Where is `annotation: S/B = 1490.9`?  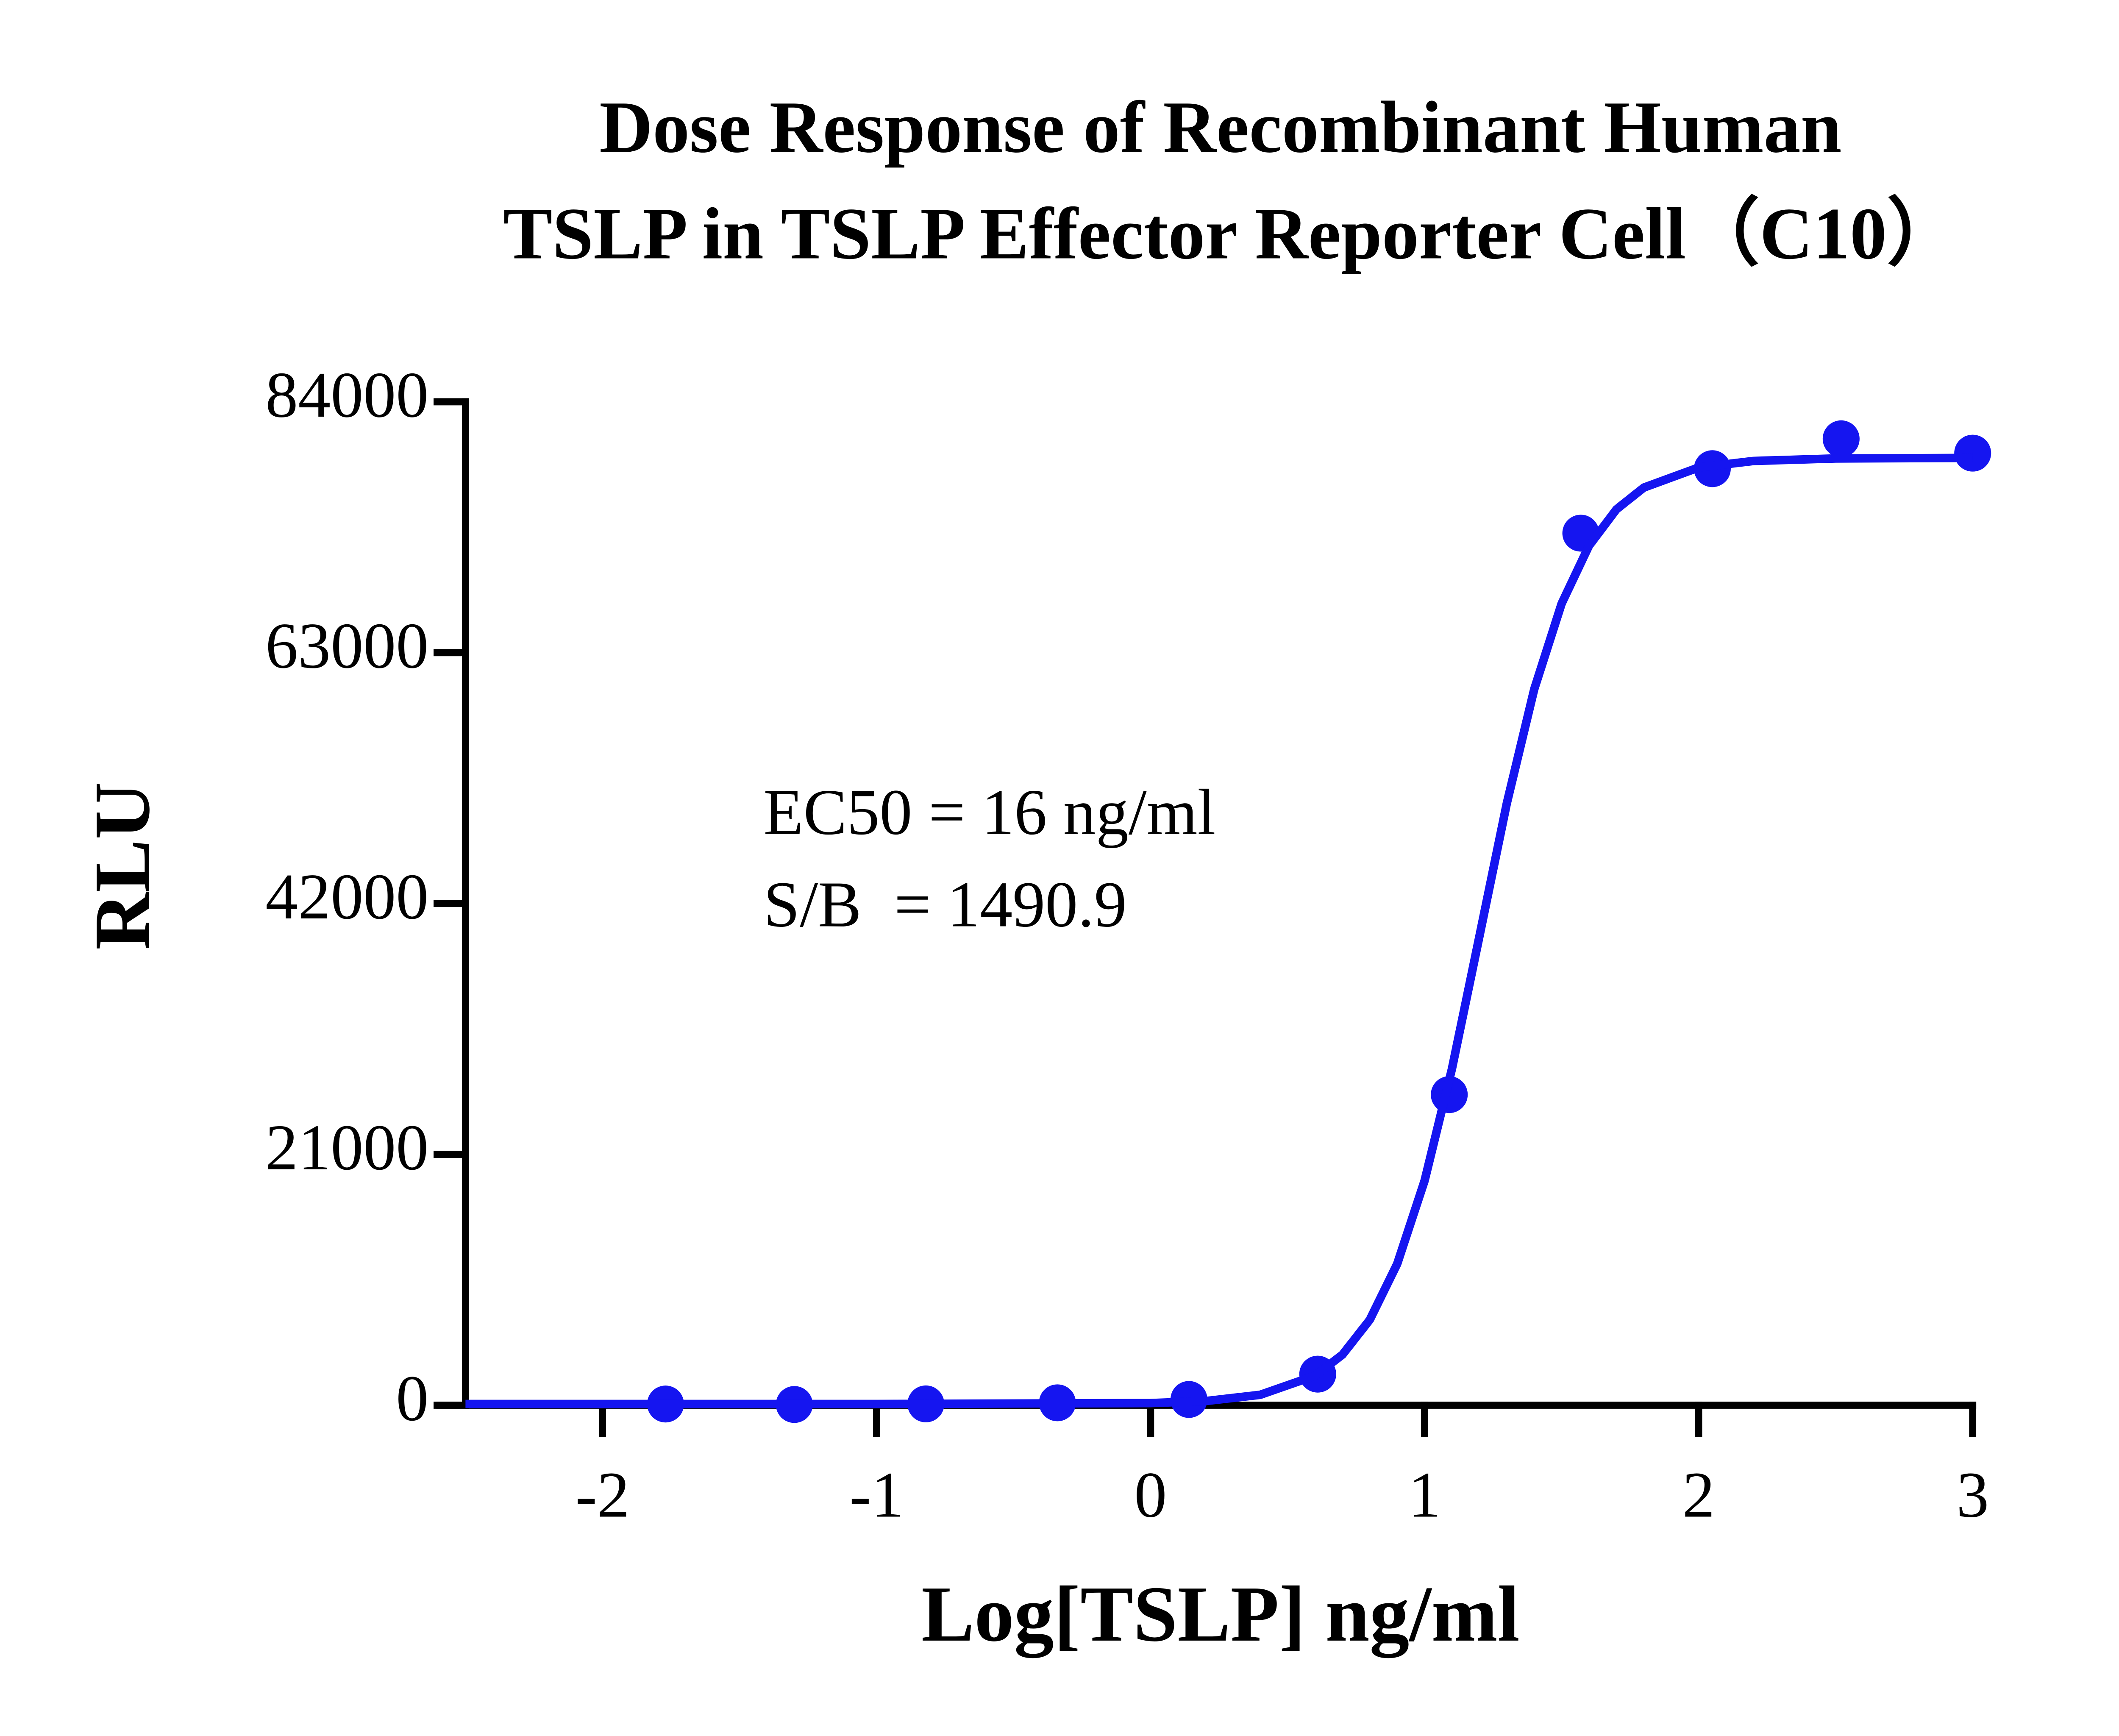 annotation: S/B = 1490.9 is located at coordinates (946, 904).